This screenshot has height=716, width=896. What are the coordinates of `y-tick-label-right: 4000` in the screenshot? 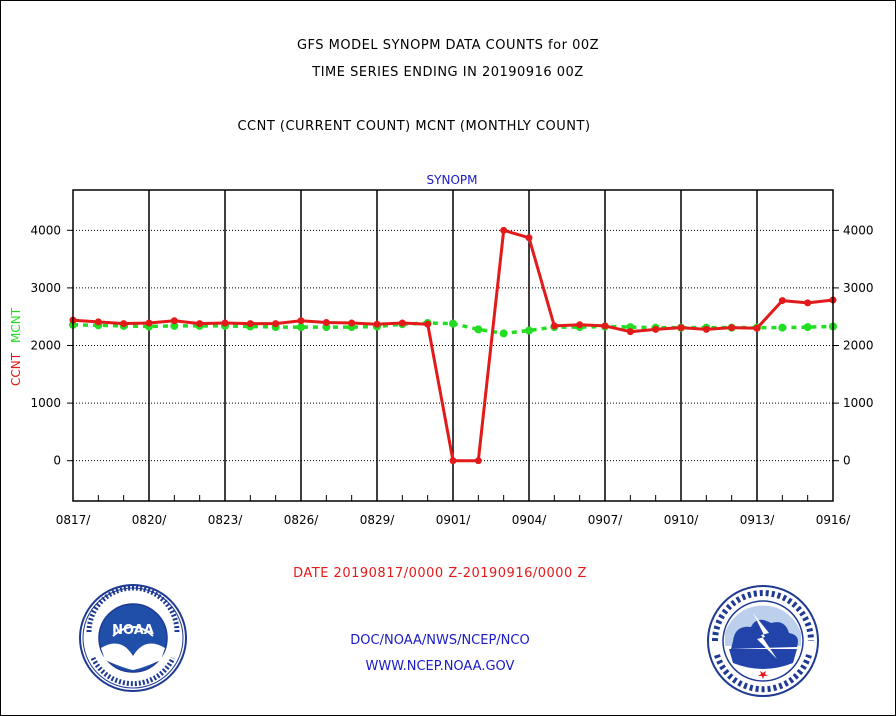 It's located at (858, 230).